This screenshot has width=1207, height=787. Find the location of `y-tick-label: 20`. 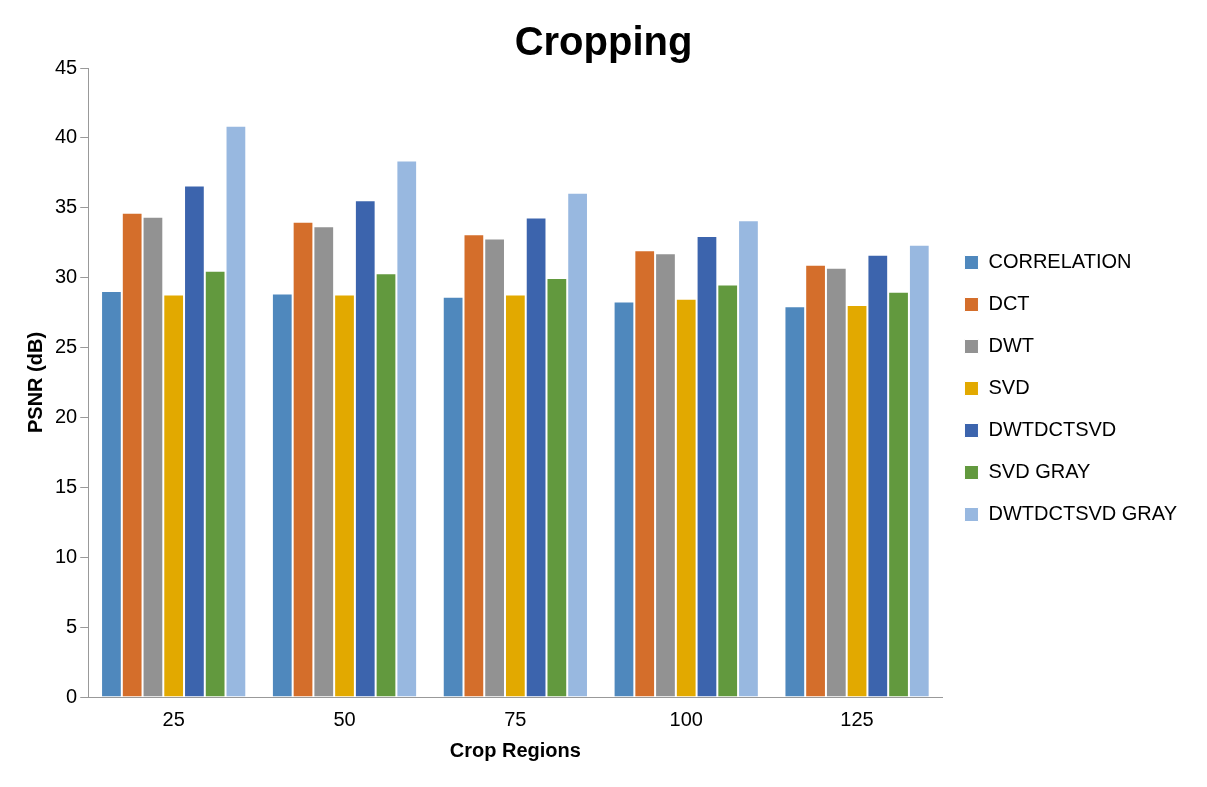

y-tick-label: 20 is located at coordinates (66, 415).